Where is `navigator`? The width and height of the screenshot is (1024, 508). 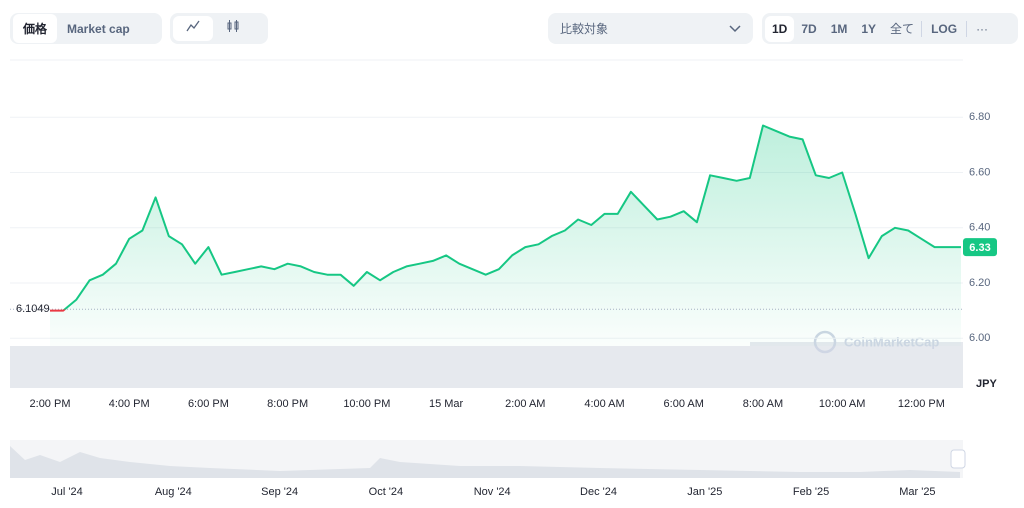 navigator is located at coordinates (486, 459).